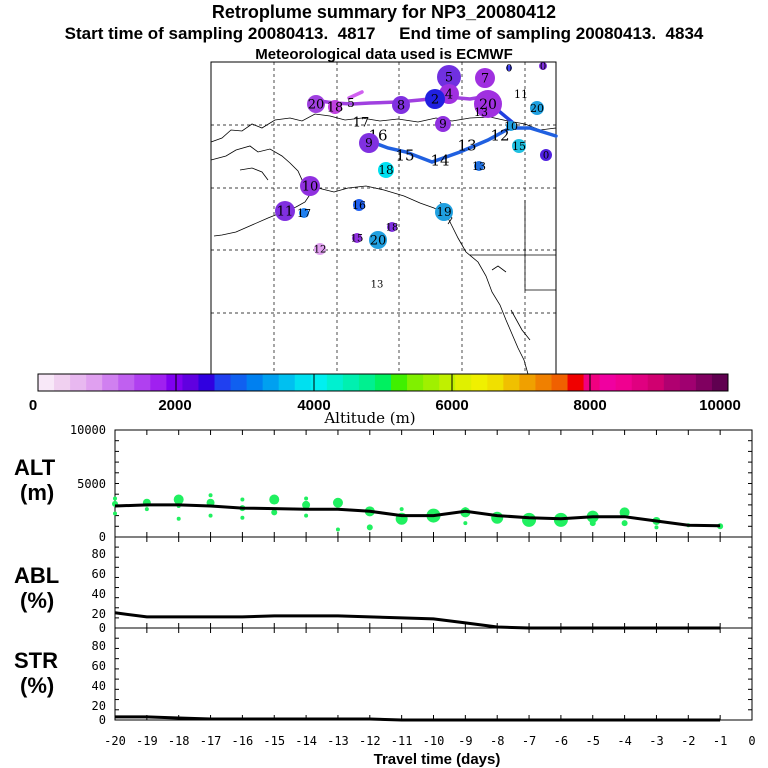 The image size is (768, 768). Describe the element at coordinates (521, 94) in the screenshot. I see `map-cluster-label: 11` at that location.